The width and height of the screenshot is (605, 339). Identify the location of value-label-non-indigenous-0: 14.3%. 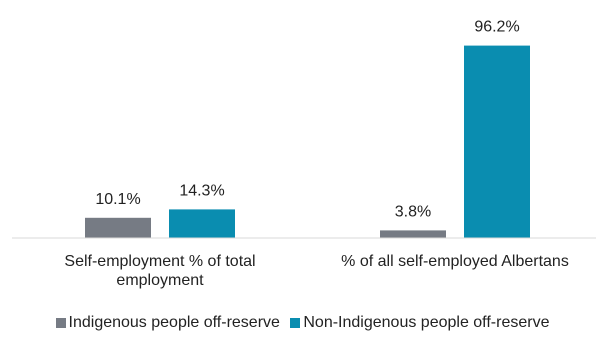
(201, 190).